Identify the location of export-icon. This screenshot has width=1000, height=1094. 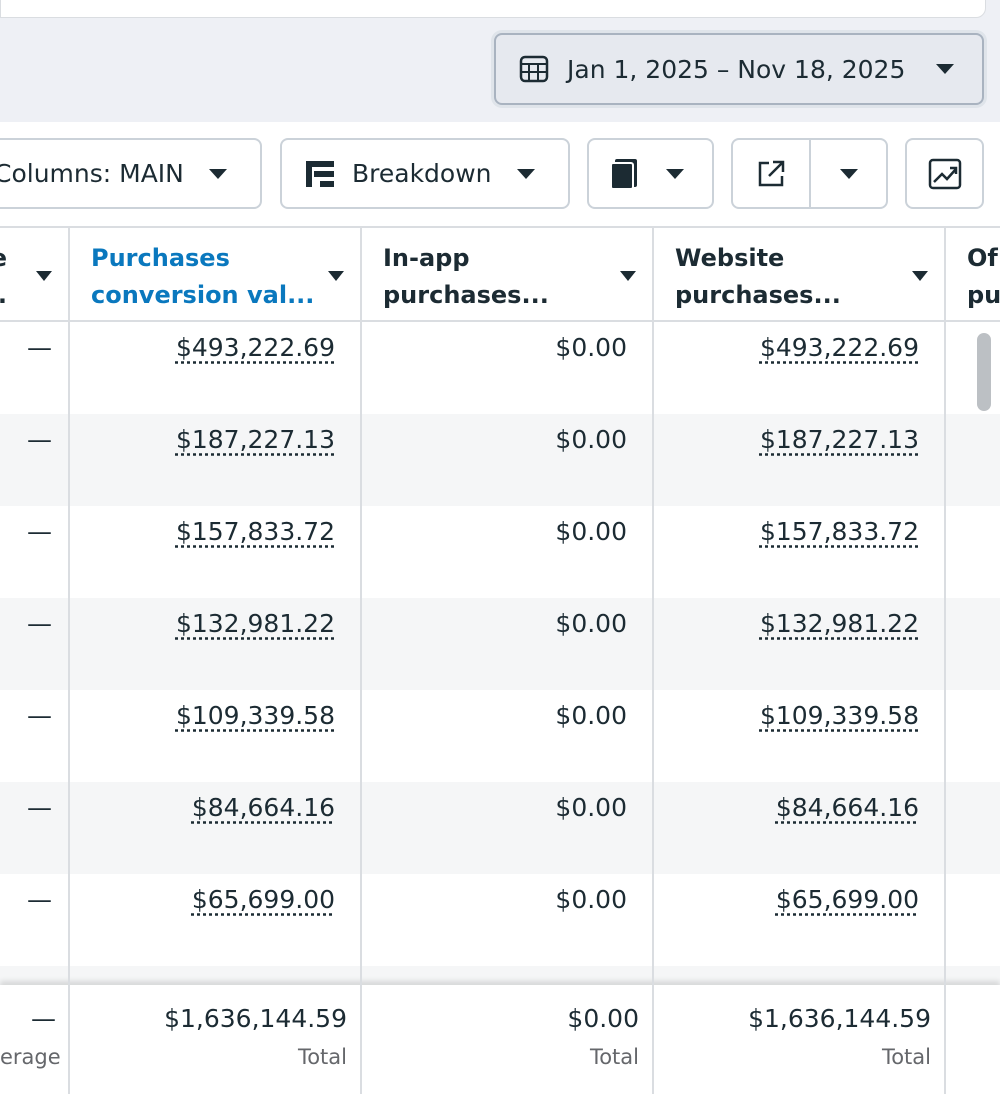
(771, 173).